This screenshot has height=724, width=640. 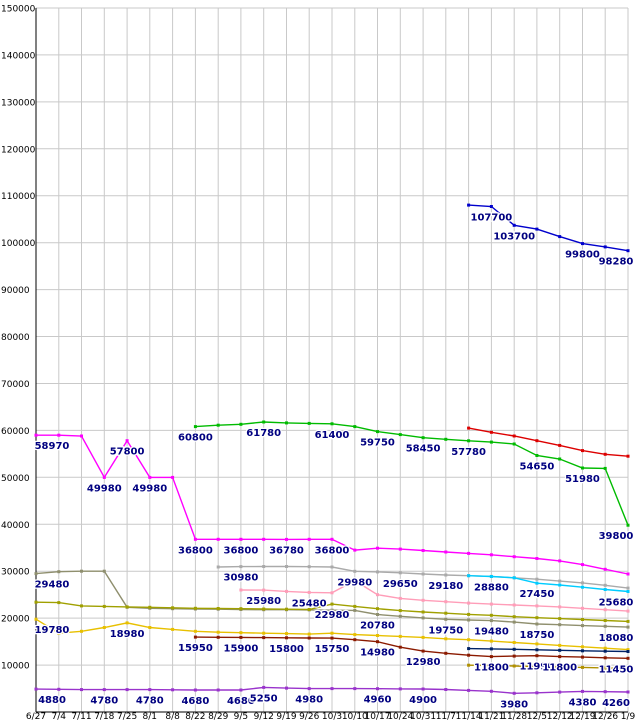 I want to click on svg-text: 7/18, so click(x=104, y=716).